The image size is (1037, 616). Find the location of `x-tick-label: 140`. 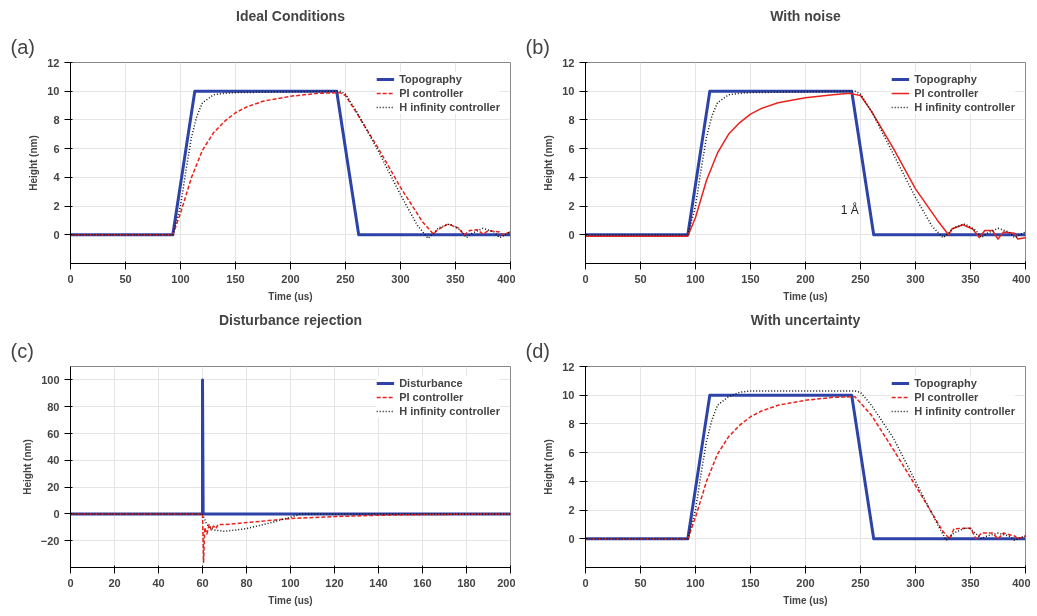

x-tick-label: 140 is located at coordinates (378, 582).